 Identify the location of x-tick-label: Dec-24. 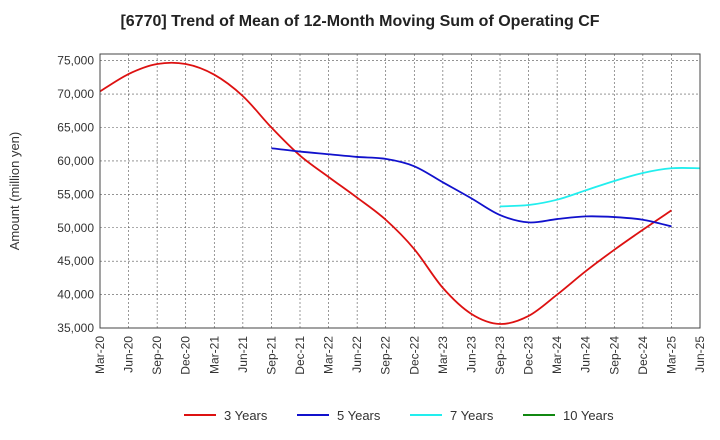
(643, 355).